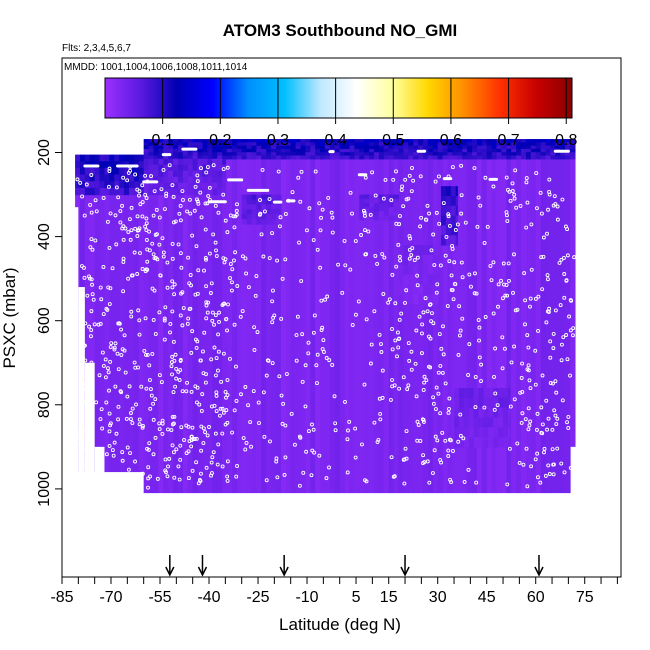  I want to click on x-axis-tick-label: 45, so click(487, 597).